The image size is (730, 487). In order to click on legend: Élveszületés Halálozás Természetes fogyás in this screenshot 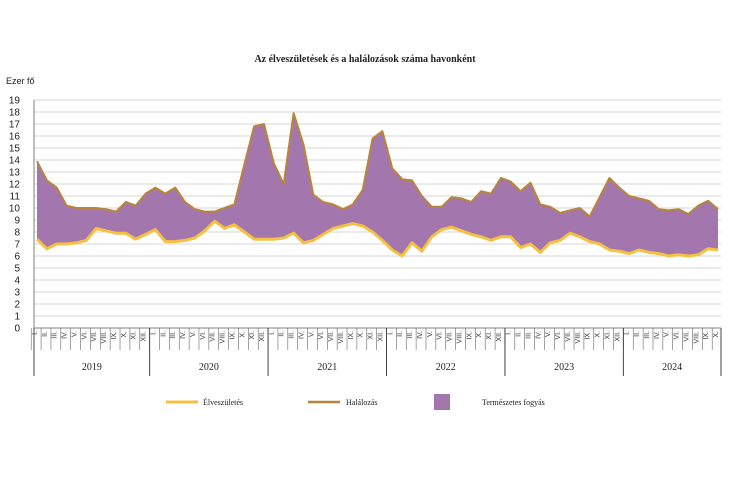, I will do `click(355, 402)`.